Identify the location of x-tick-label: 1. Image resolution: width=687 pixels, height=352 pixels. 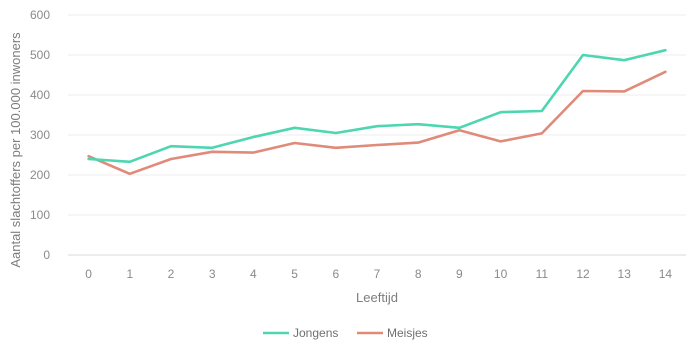
(129, 274).